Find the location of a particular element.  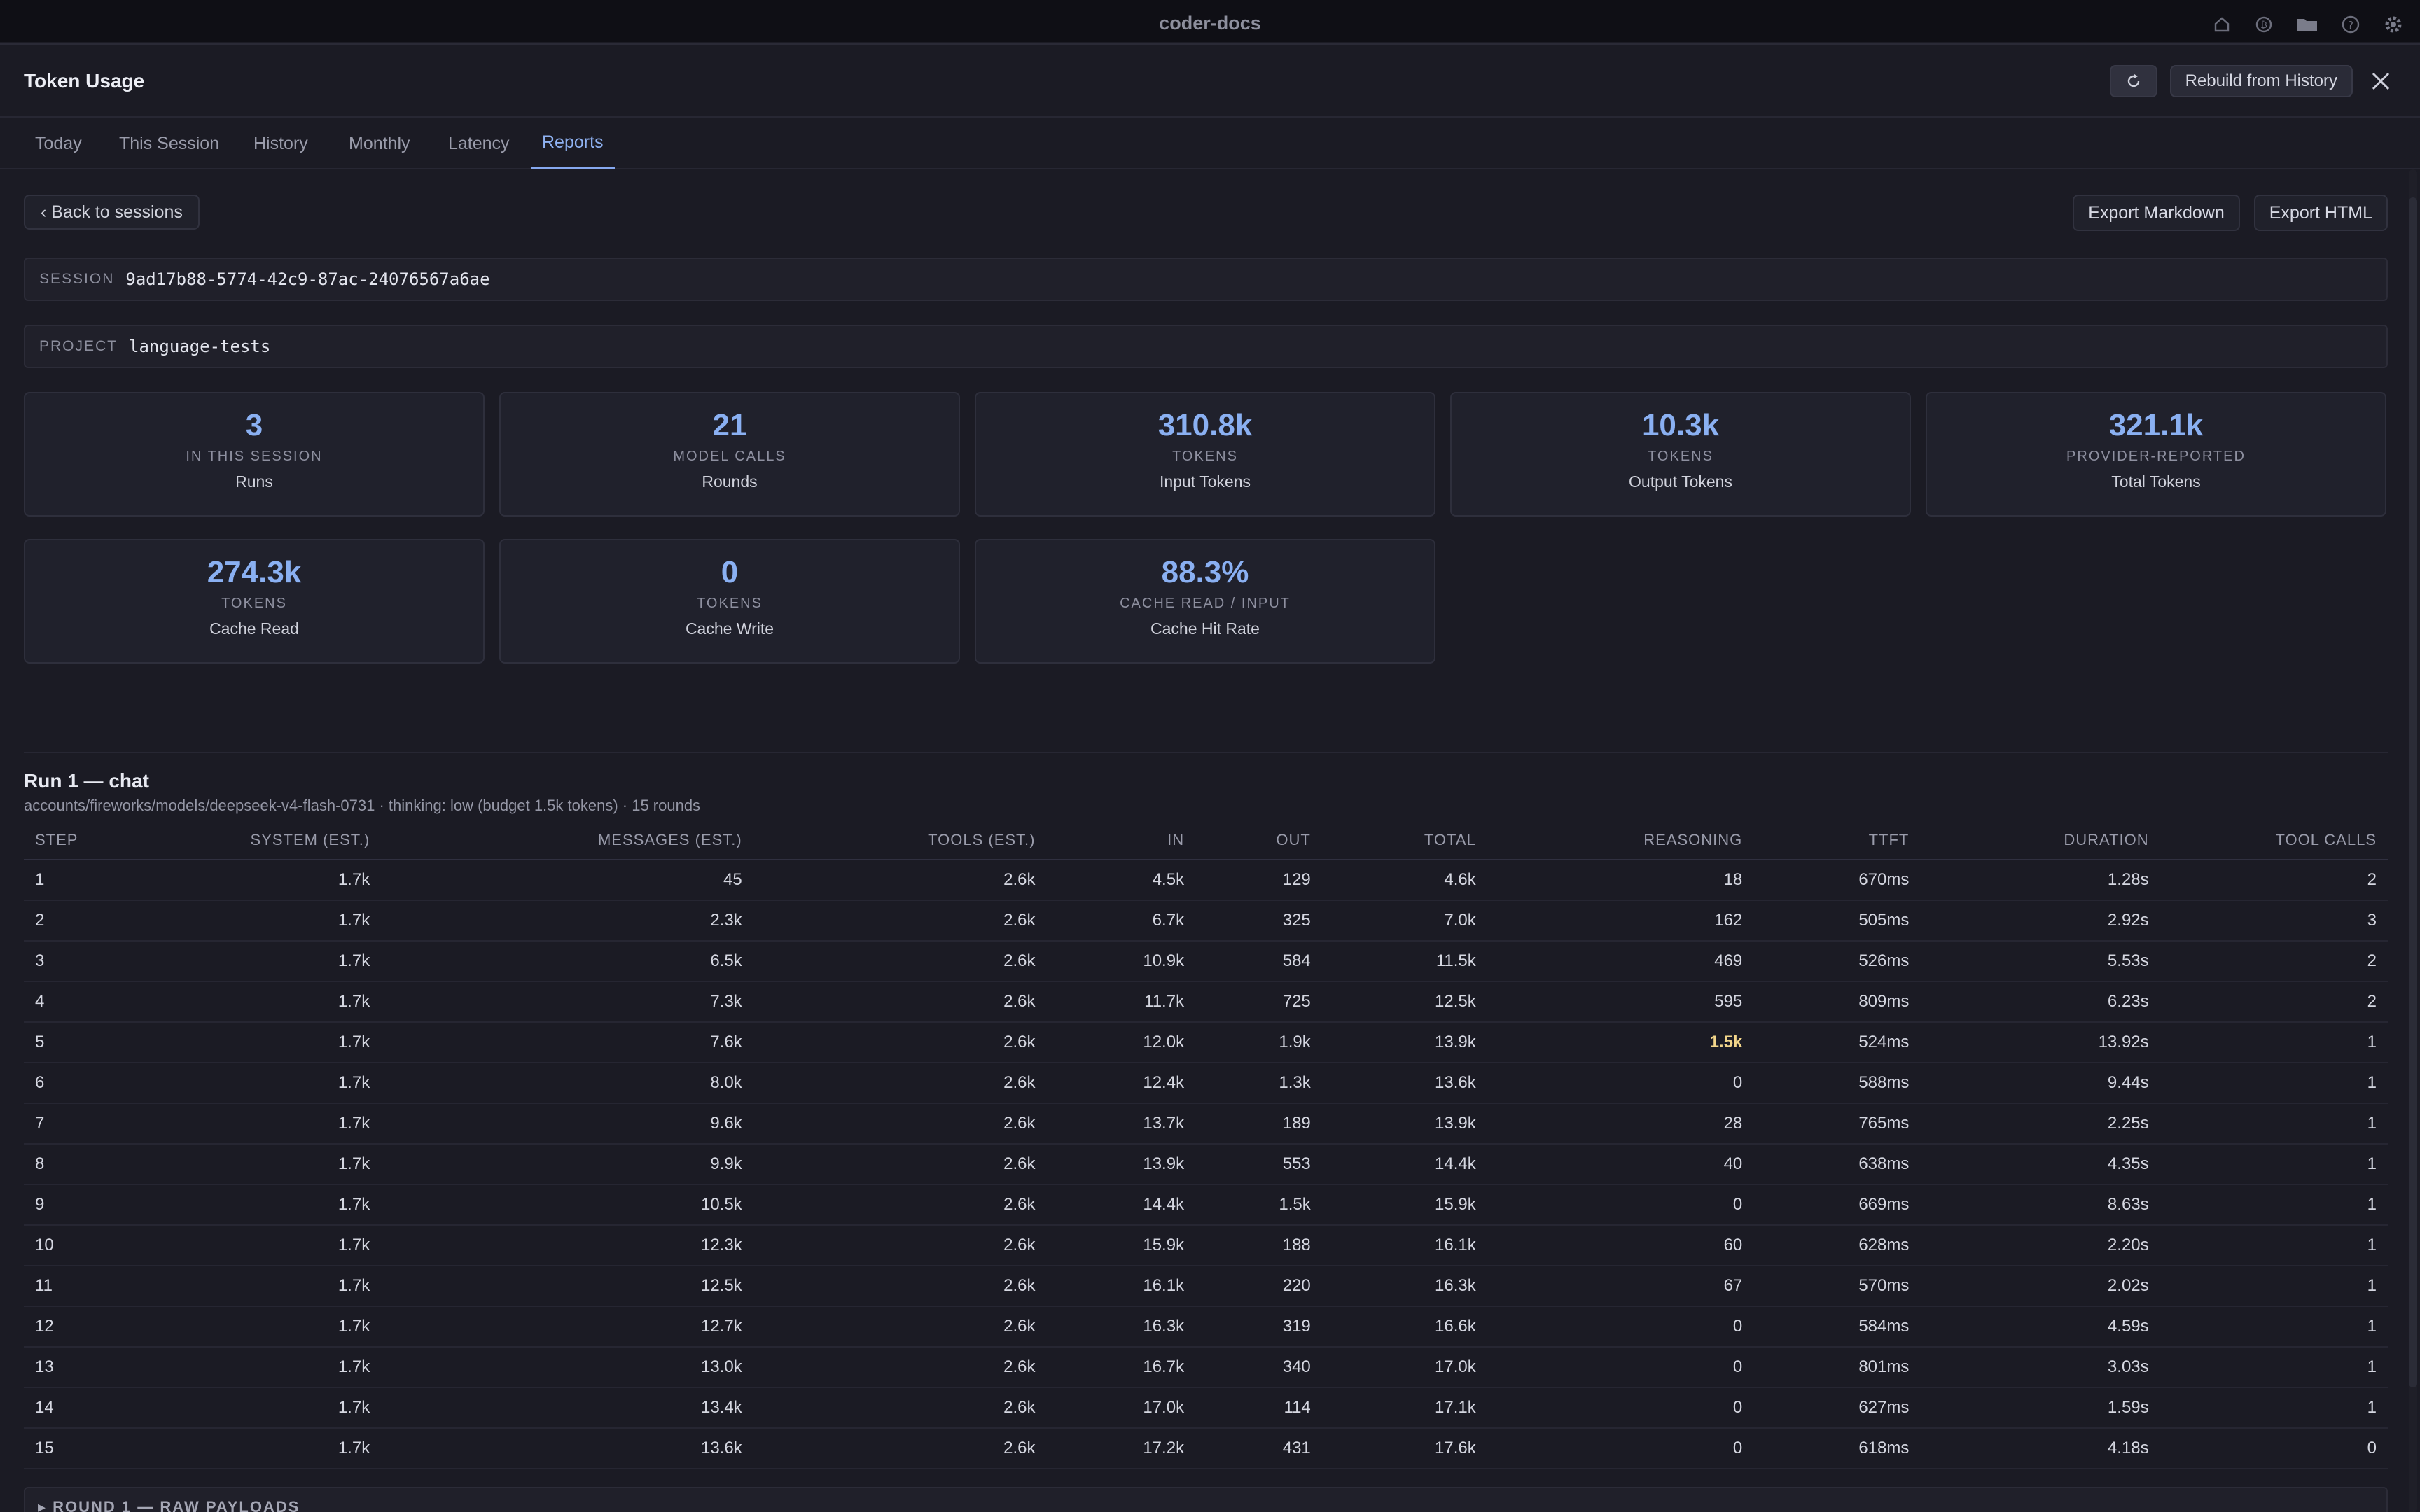

table-cell: 7.3k is located at coordinates (567, 1002).